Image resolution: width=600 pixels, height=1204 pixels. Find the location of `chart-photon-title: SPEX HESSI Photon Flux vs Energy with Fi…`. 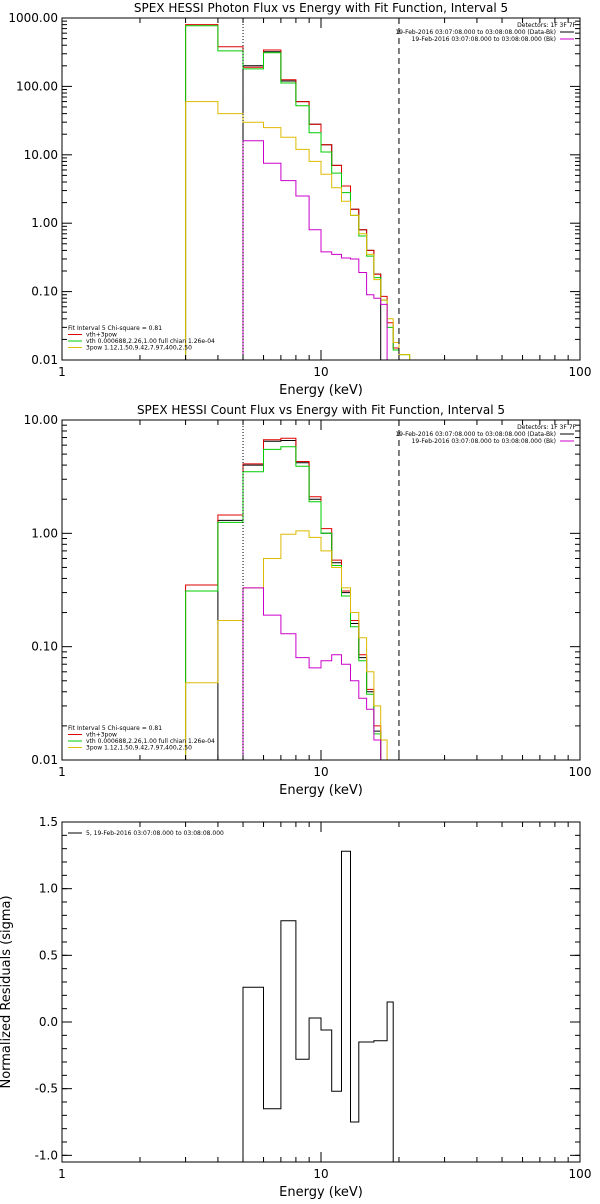

chart-photon-title: SPEX HESSI Photon Flux vs Energy with Fi… is located at coordinates (321, 8).